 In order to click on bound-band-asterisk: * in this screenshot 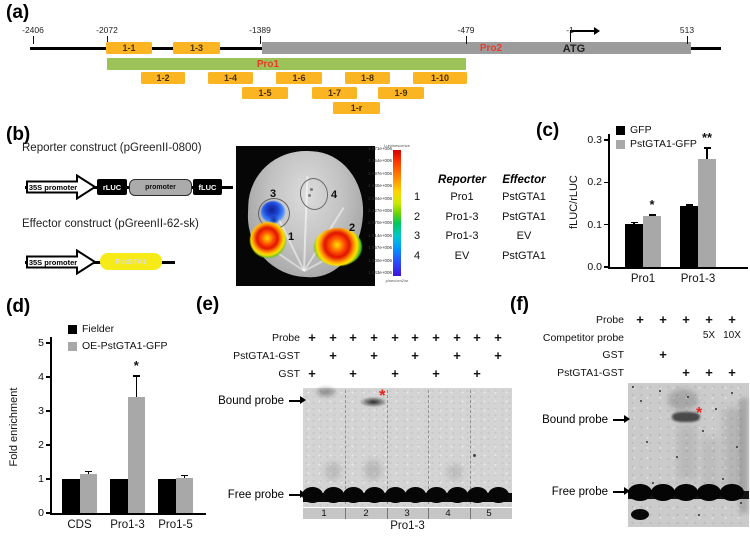, I will do `click(699, 413)`.